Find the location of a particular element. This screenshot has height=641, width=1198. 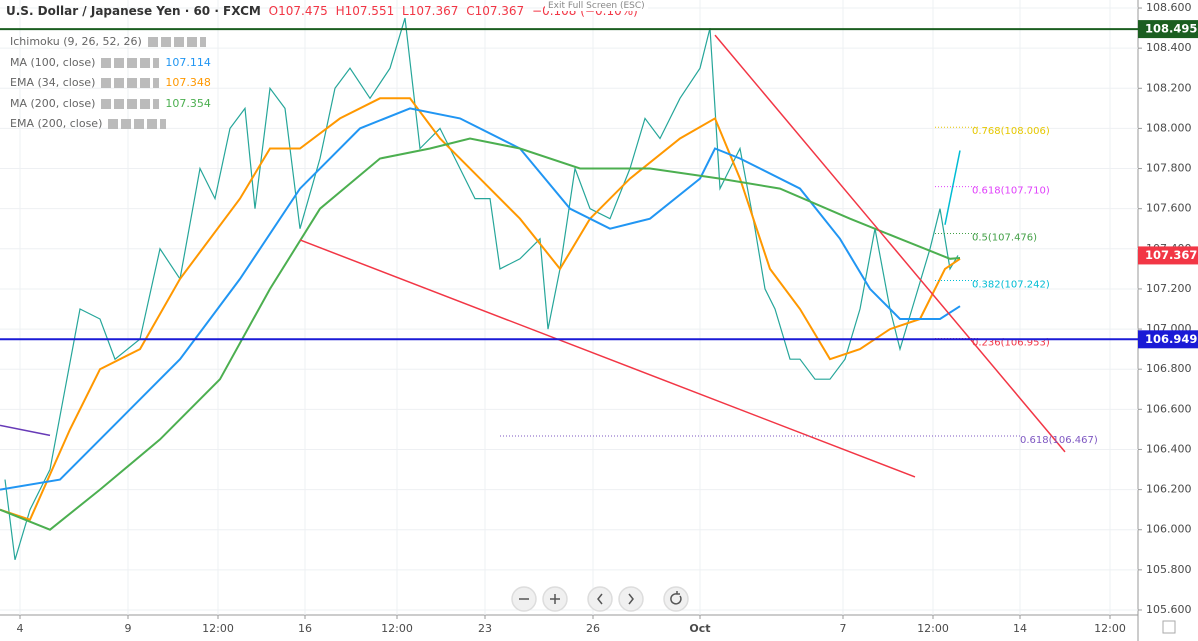

y-tick-label: 106.400 is located at coordinates (1169, 448).